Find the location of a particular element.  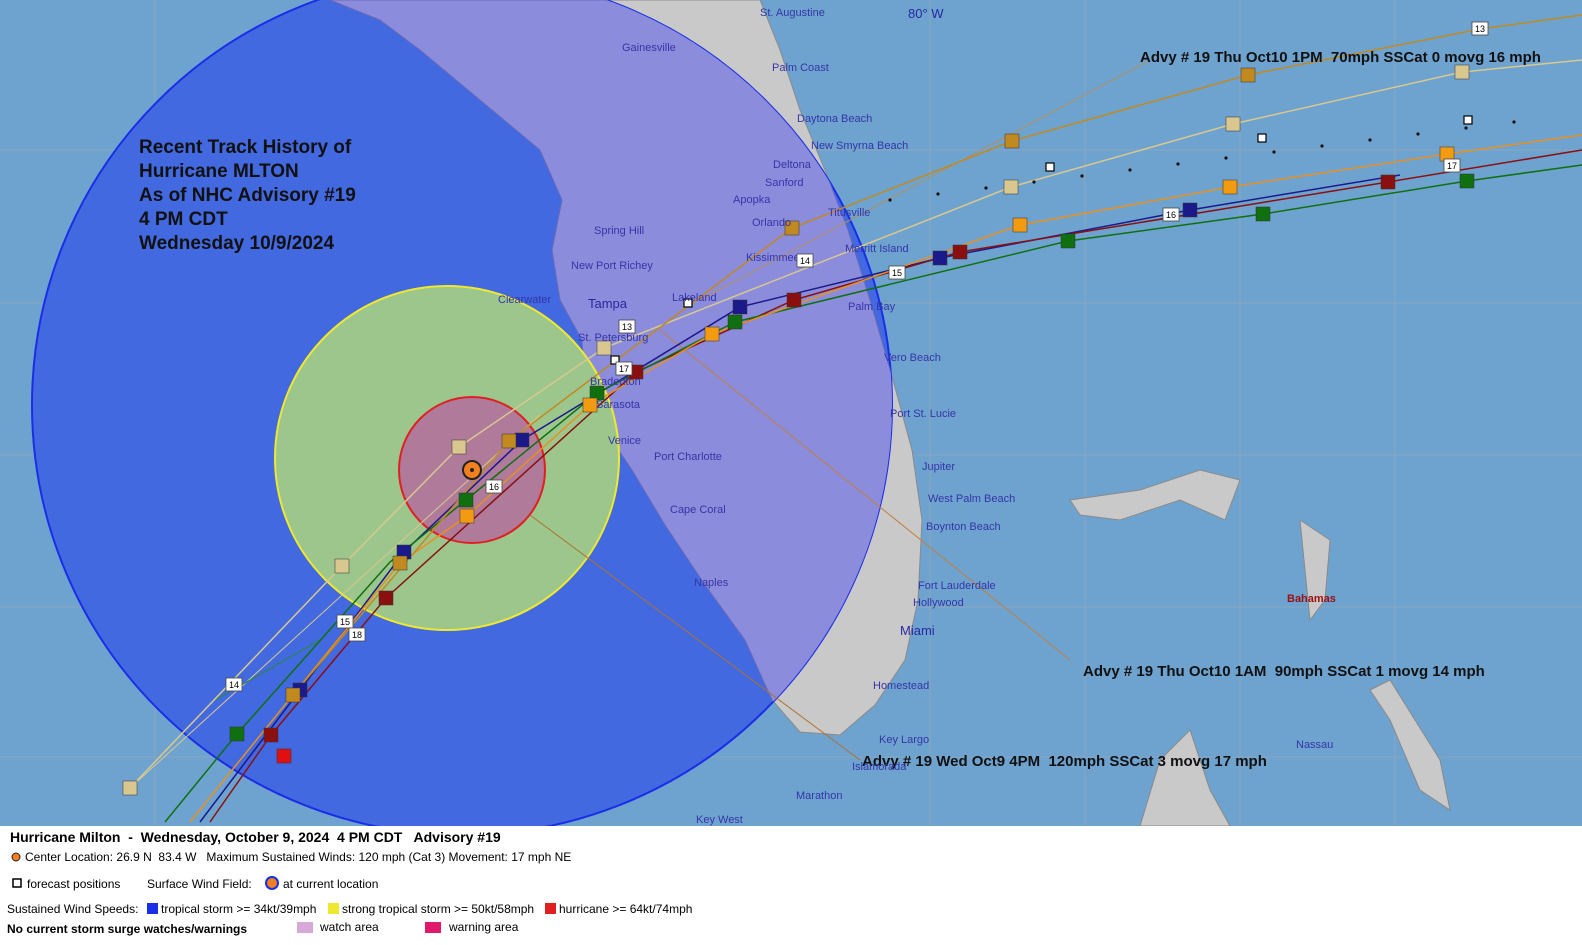

longitude-label: 80° W is located at coordinates (926, 13).